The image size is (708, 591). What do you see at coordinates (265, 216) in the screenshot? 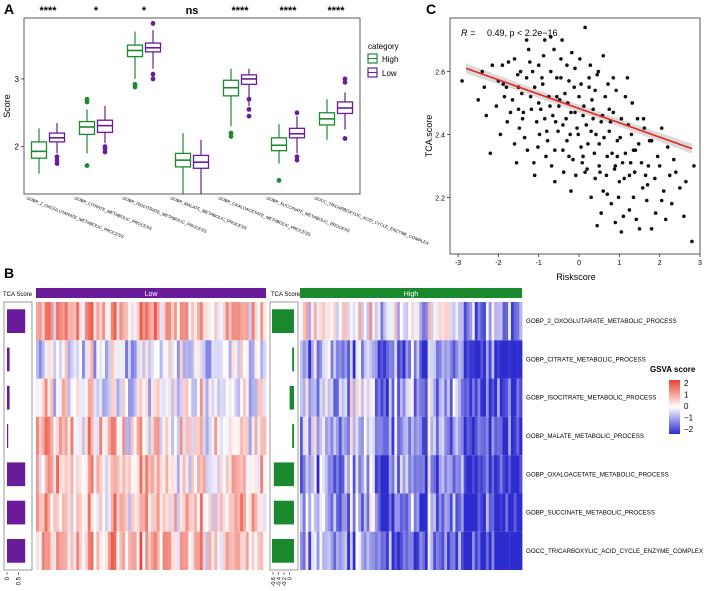
I see `a-category-label: GOBP_OXALOACETATE_METABOLIC_PROCESS` at bounding box center [265, 216].